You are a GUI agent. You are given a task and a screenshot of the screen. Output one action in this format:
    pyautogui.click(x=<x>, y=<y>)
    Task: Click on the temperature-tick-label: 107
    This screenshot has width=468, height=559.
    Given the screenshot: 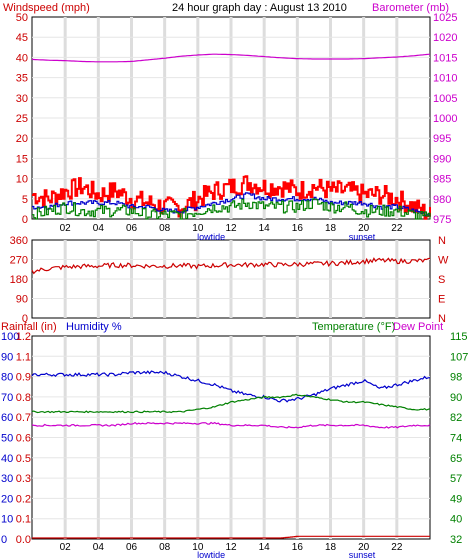 What is the action you would take?
    pyautogui.click(x=459, y=357)
    